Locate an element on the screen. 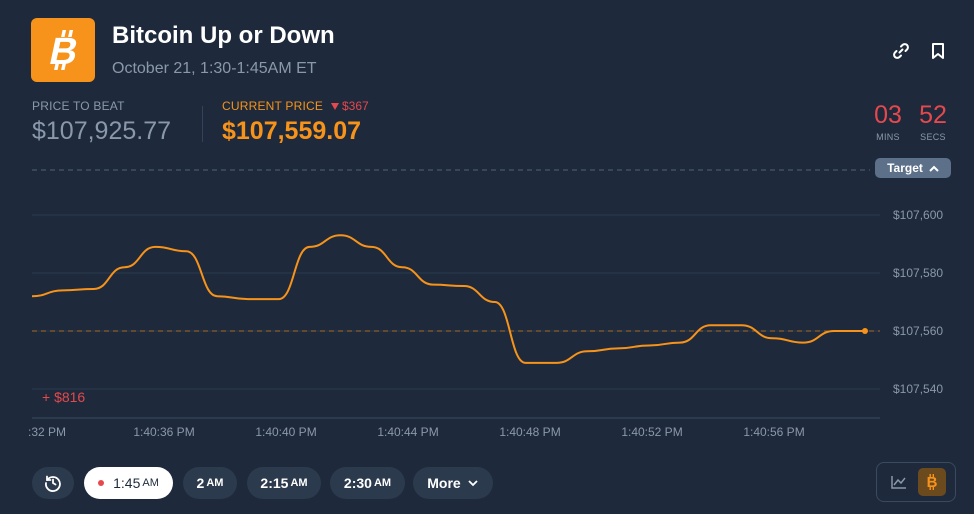 Image resolution: width=974 pixels, height=514 pixels. time-button-2-30: 2:30 AM is located at coordinates (367, 483).